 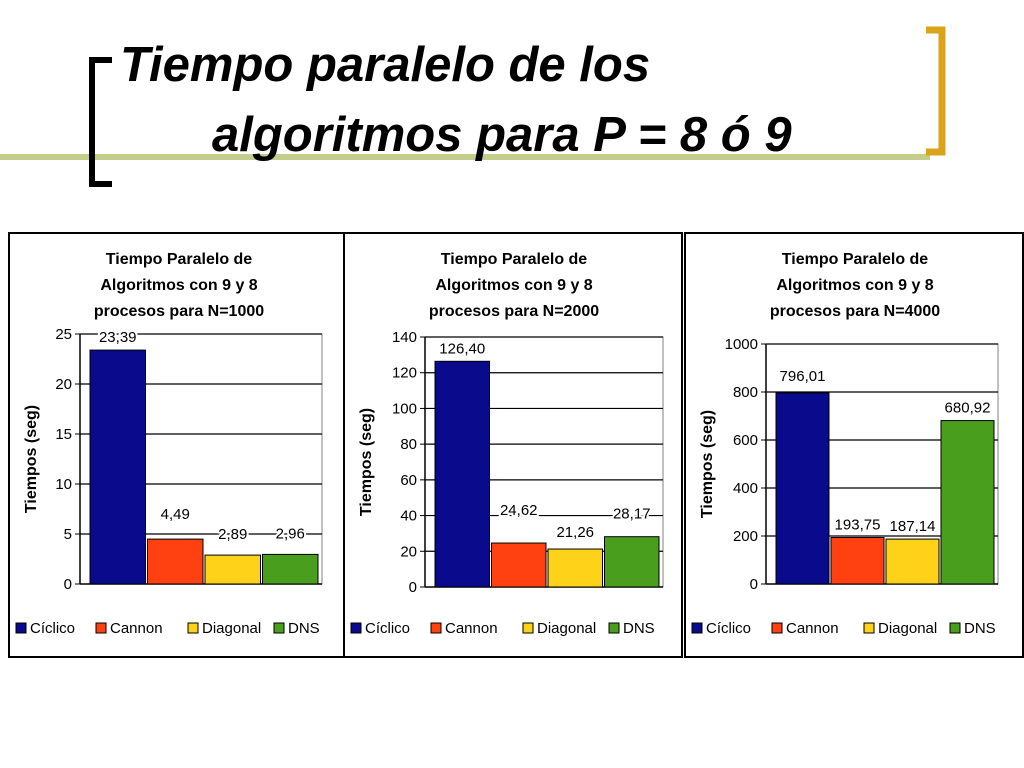 What do you see at coordinates (514, 311) in the screenshot?
I see `chart-title-line: procesos para N=2000` at bounding box center [514, 311].